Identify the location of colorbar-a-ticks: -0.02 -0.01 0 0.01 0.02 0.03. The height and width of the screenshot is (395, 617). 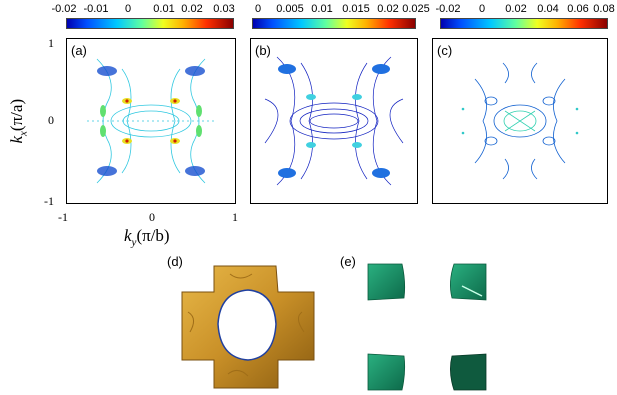
(144, 10).